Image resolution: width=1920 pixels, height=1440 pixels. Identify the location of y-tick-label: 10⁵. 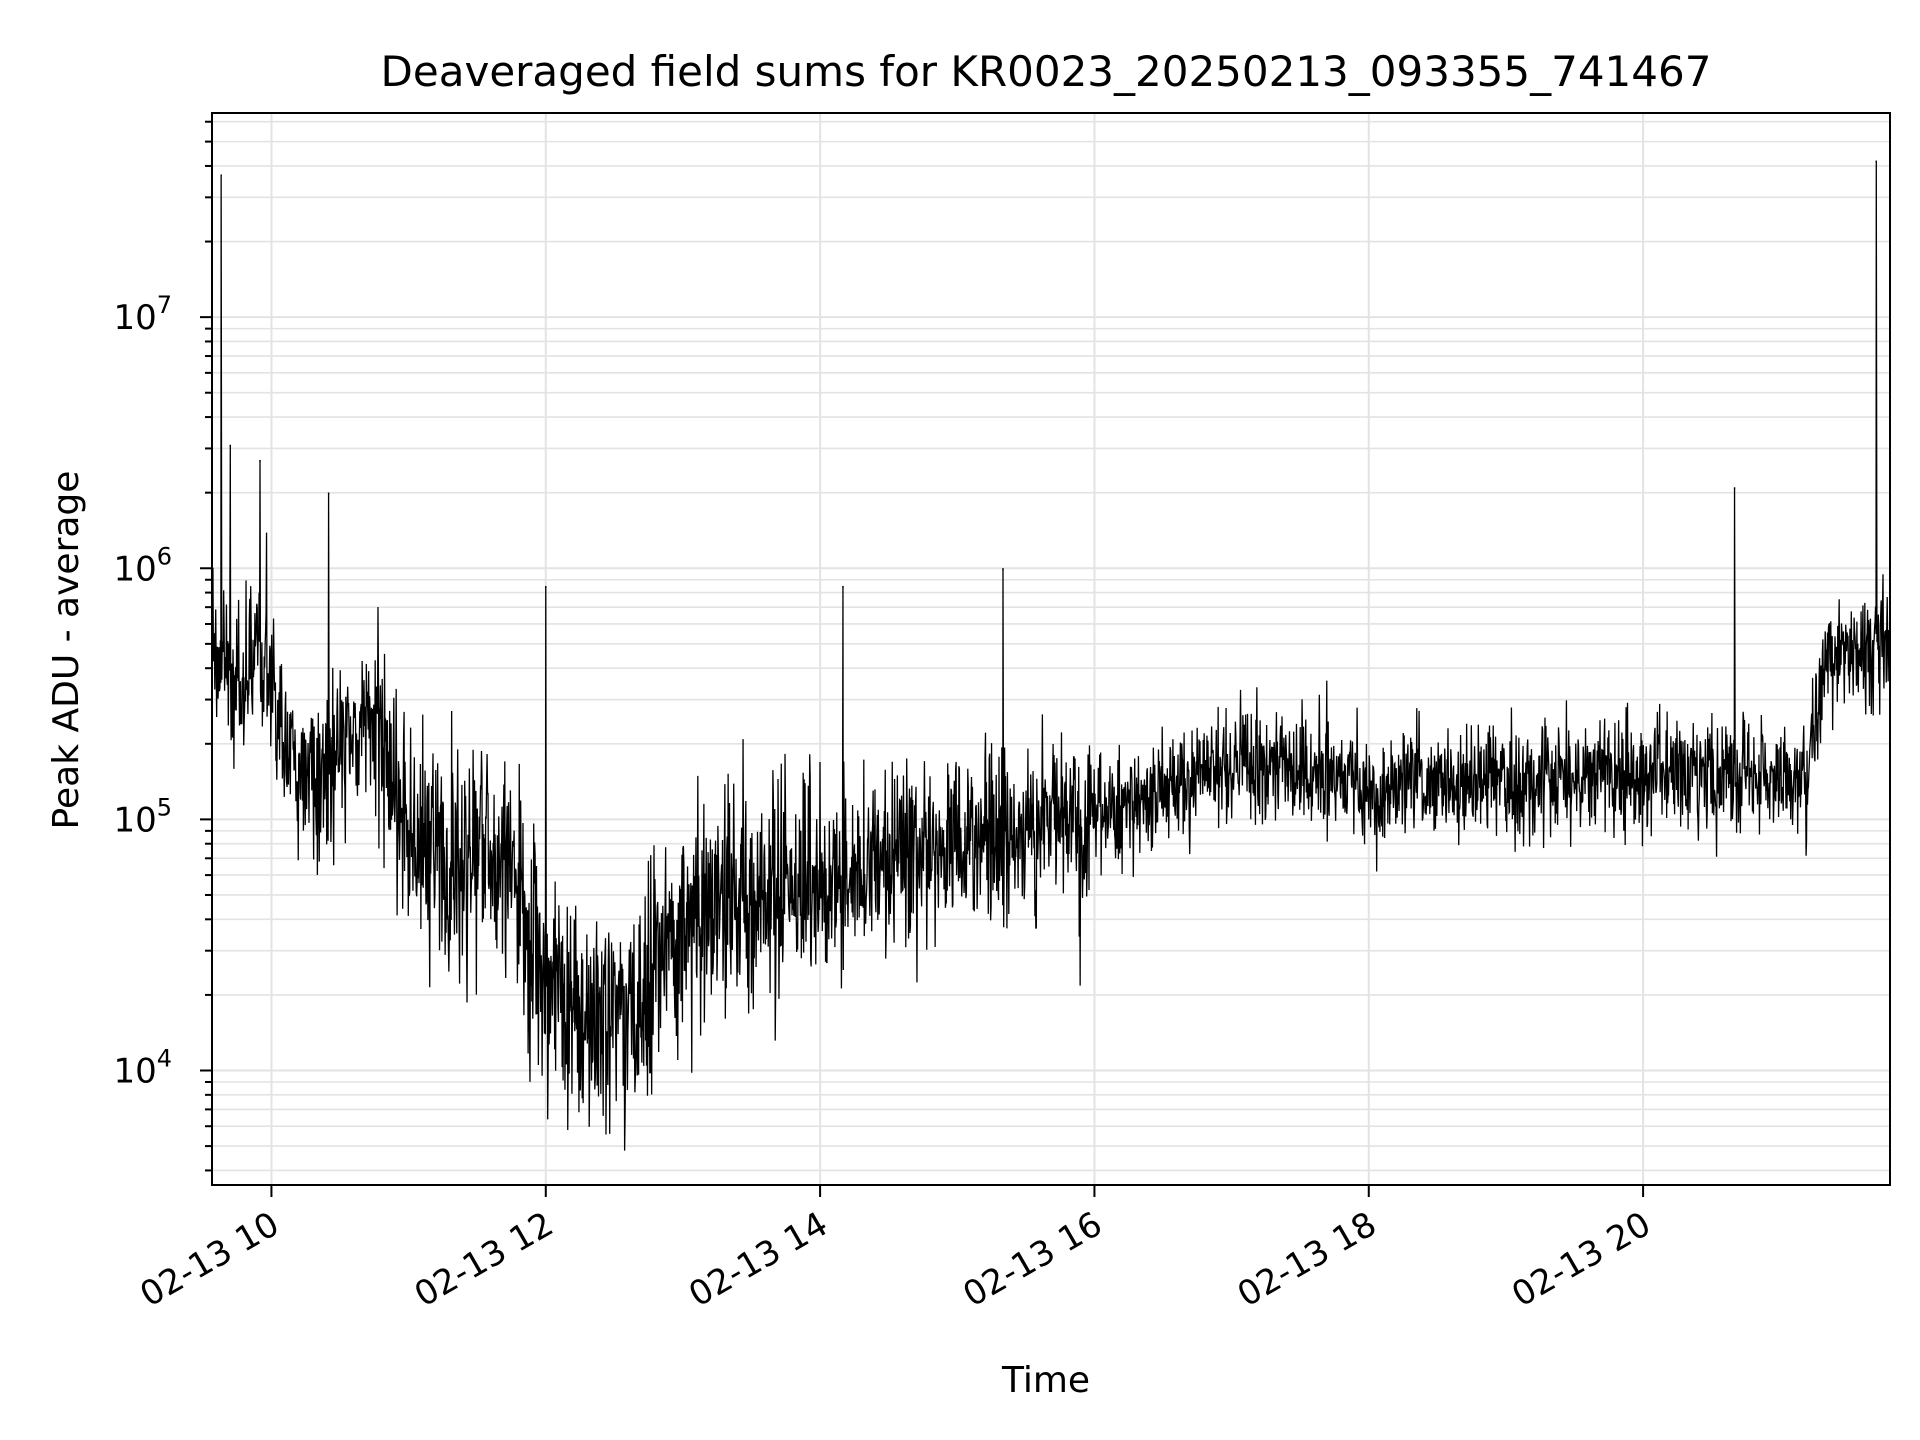
(142, 816).